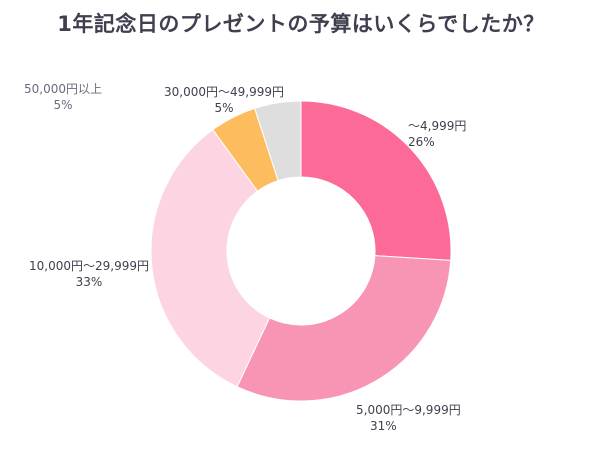 This screenshot has width=602, height=451. I want to click on label-slice-2: 10,000円～29,999円 33%, so click(89, 274).